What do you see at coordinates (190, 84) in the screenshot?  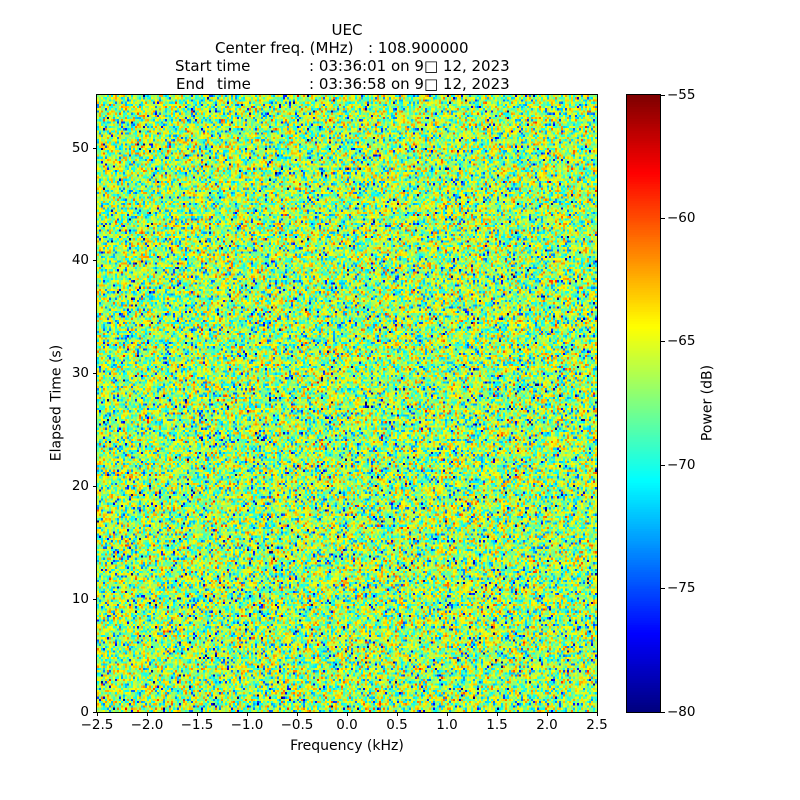 I see `end-time-label: End` at bounding box center [190, 84].